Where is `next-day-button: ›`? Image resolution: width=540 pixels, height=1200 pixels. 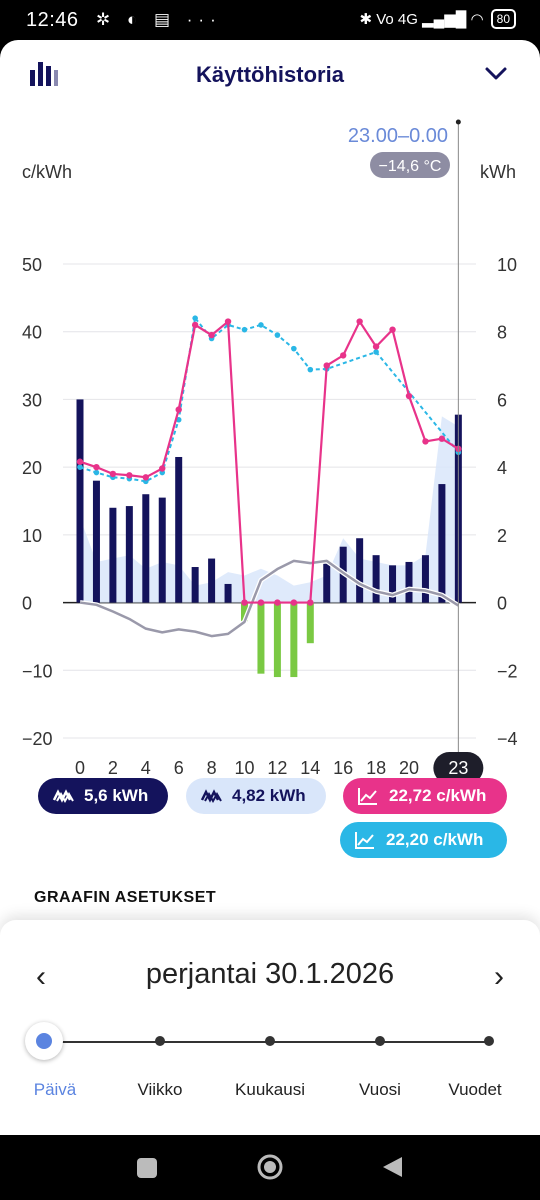
next-day-button: › is located at coordinates (499, 976).